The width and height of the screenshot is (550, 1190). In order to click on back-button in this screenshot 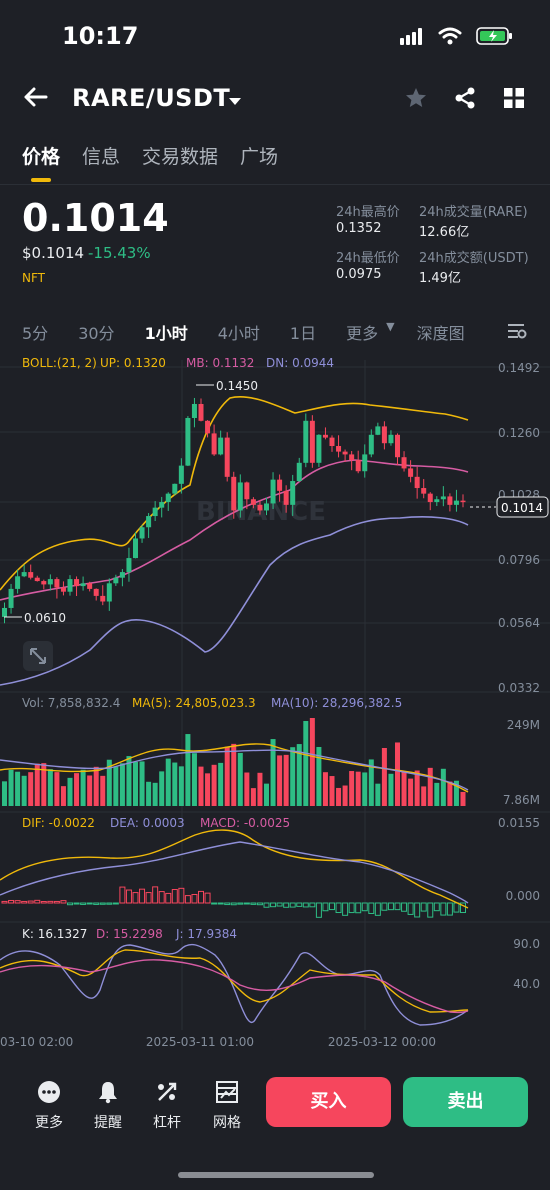, I will do `click(35, 99)`.